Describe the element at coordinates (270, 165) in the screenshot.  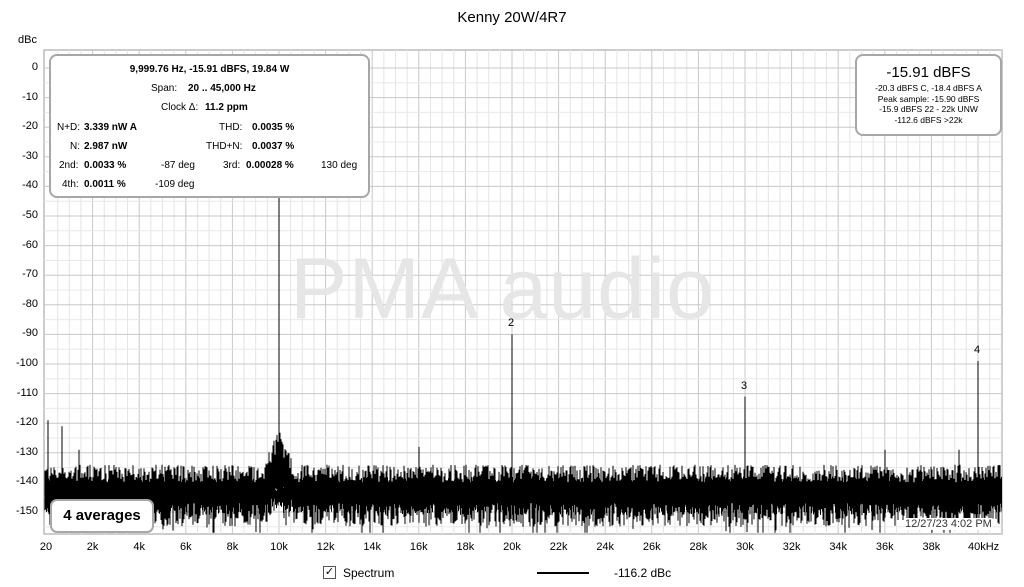
I see `h3-value: 0.00028 %` at that location.